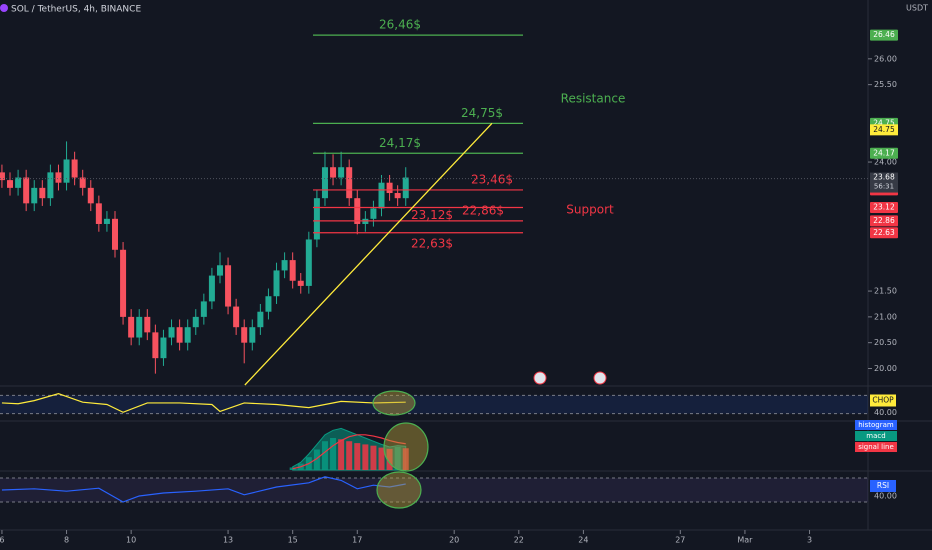 This screenshot has width=932, height=550. I want to click on level-label: 23,12$, so click(432, 215).